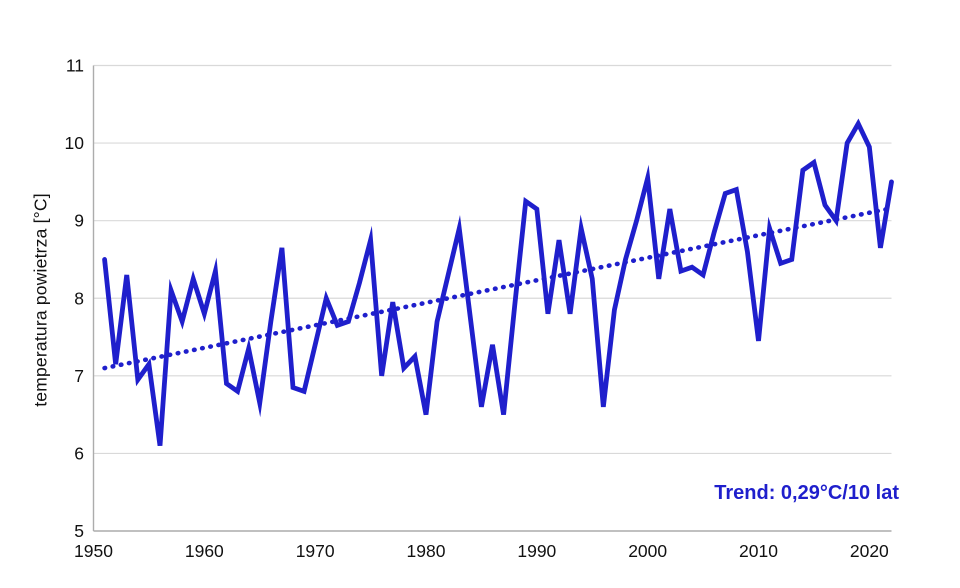  What do you see at coordinates (79, 221) in the screenshot?
I see `y-tick-label-9: 9` at bounding box center [79, 221].